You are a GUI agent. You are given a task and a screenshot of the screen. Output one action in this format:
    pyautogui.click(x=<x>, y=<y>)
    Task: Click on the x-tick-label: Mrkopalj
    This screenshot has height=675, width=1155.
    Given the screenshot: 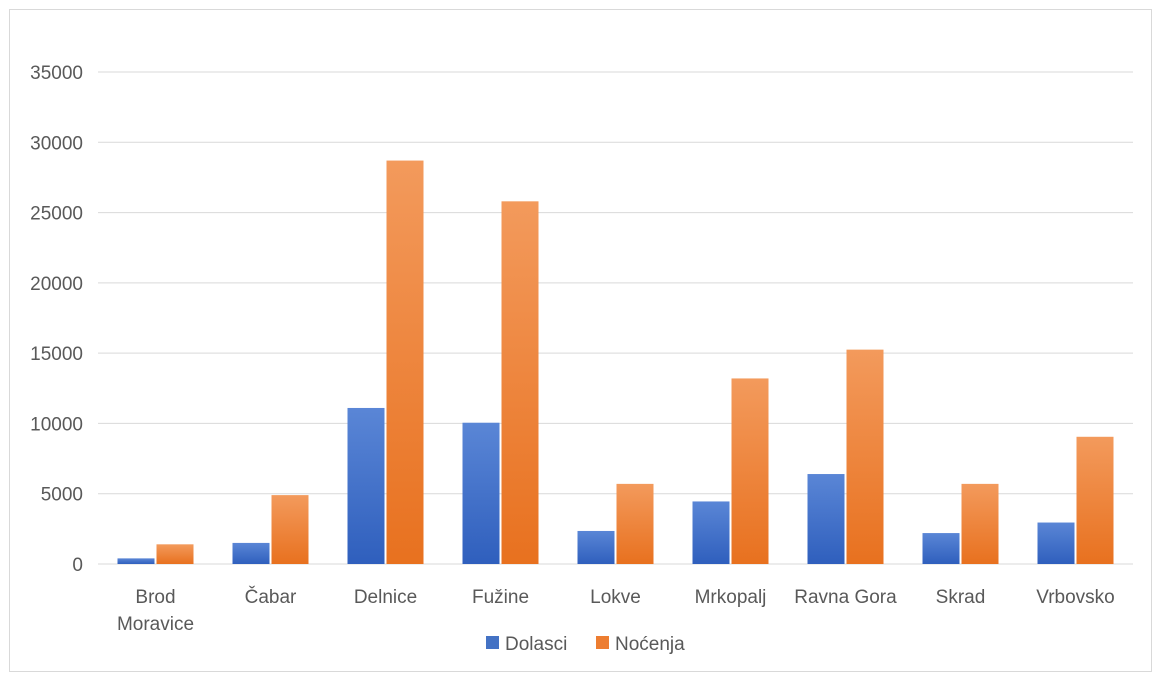 What is the action you would take?
    pyautogui.click(x=731, y=597)
    